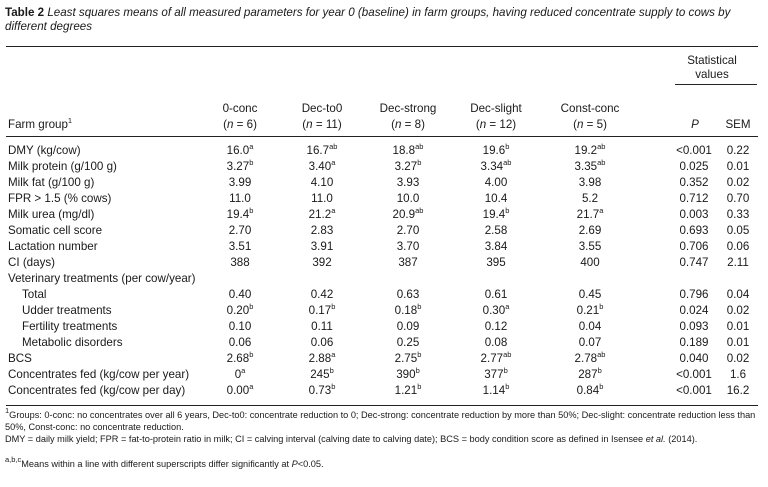  What do you see at coordinates (496, 389) in the screenshot?
I see `table-cell: 1.14b` at bounding box center [496, 389].